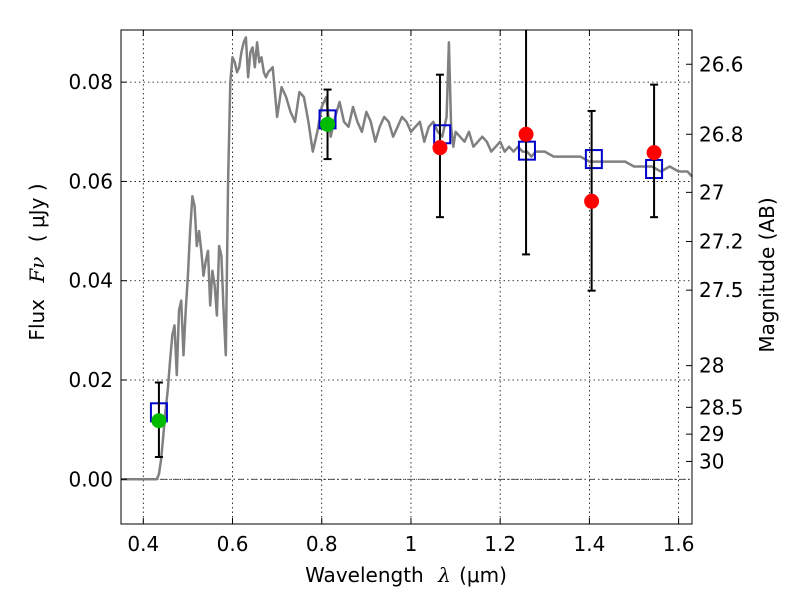 This screenshot has width=800, height=600. Describe the element at coordinates (37, 270) in the screenshot. I see `y-axis-label-symbol: Fν` at that location.